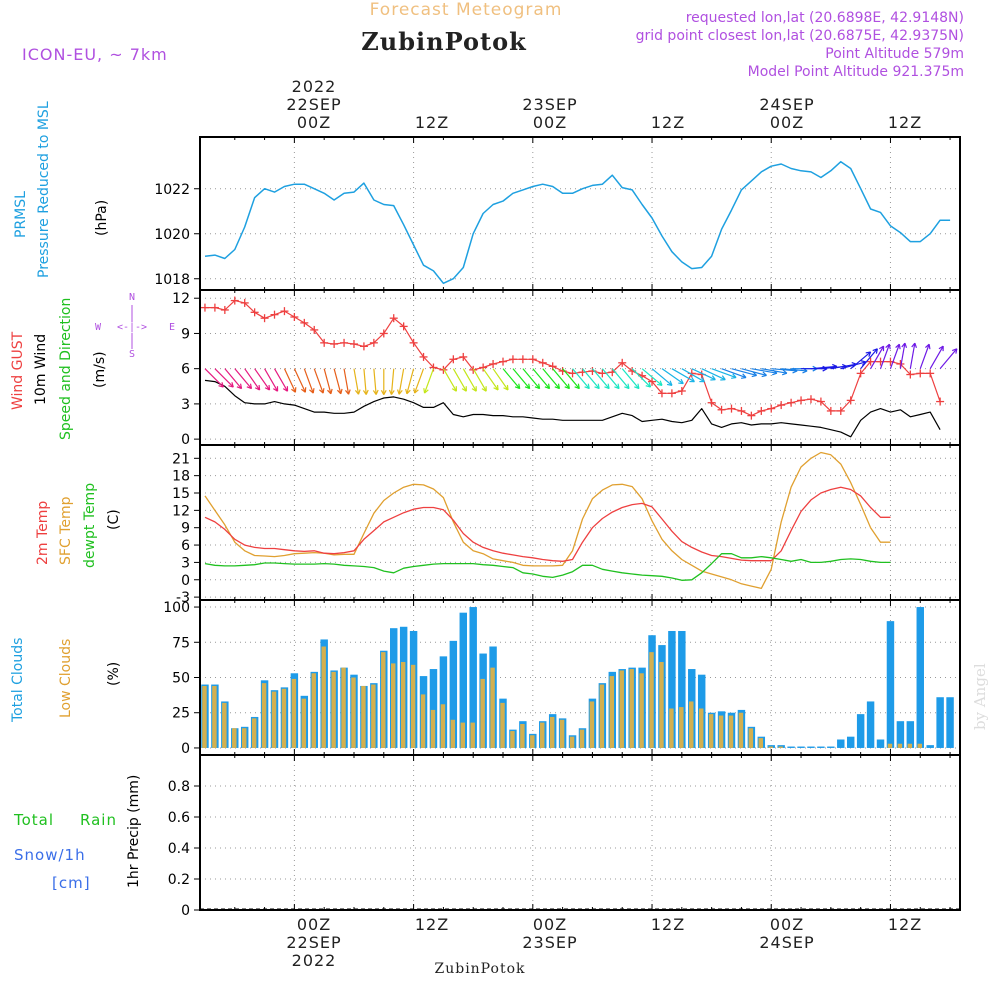  What do you see at coordinates (185, 581) in the screenshot?
I see `y-tick-label: 0` at bounding box center [185, 581].